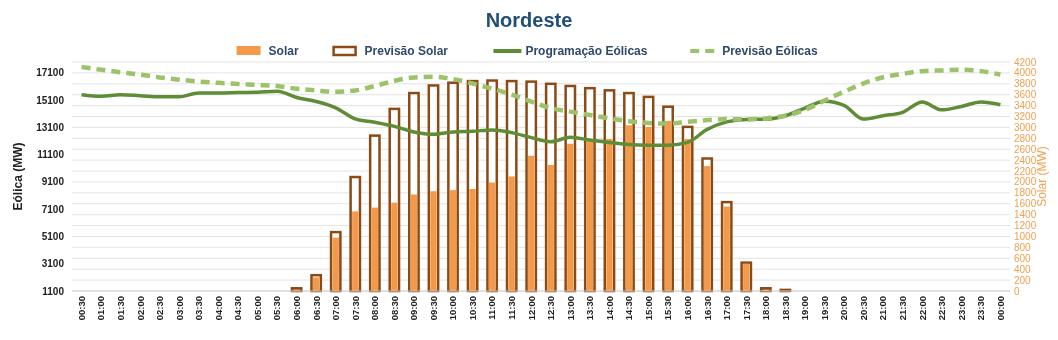 The image size is (1058, 340). What do you see at coordinates (824, 308) in the screenshot?
I see `x-tick-label: 19:30` at bounding box center [824, 308].